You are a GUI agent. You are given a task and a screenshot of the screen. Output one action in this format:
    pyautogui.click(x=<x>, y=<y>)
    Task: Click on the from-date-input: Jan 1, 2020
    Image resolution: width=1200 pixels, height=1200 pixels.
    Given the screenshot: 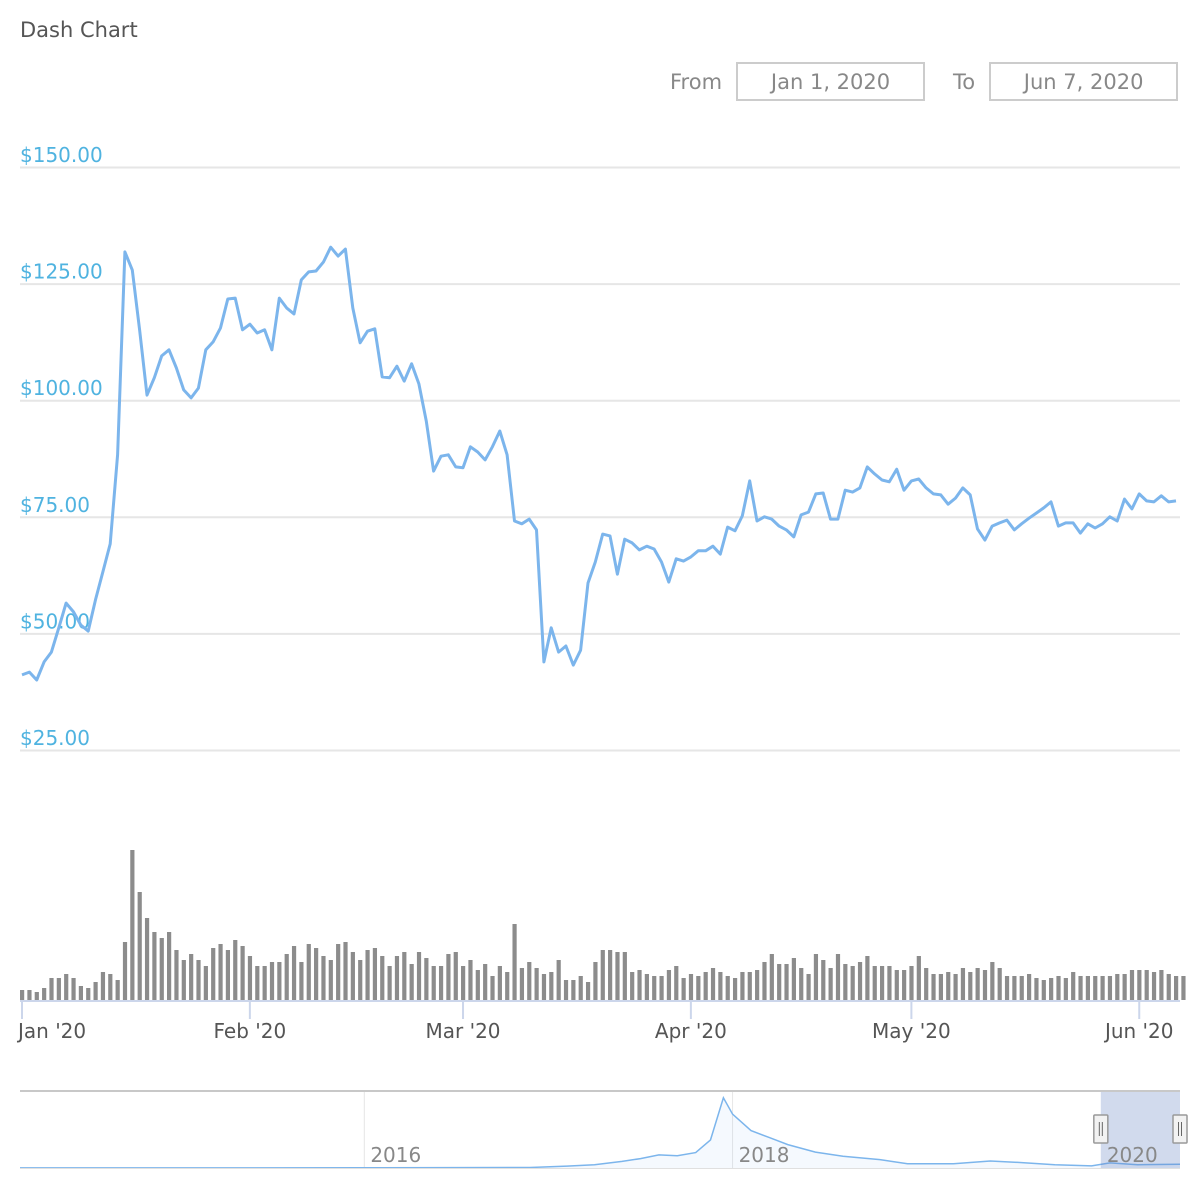 What is the action you would take?
    pyautogui.click(x=831, y=81)
    